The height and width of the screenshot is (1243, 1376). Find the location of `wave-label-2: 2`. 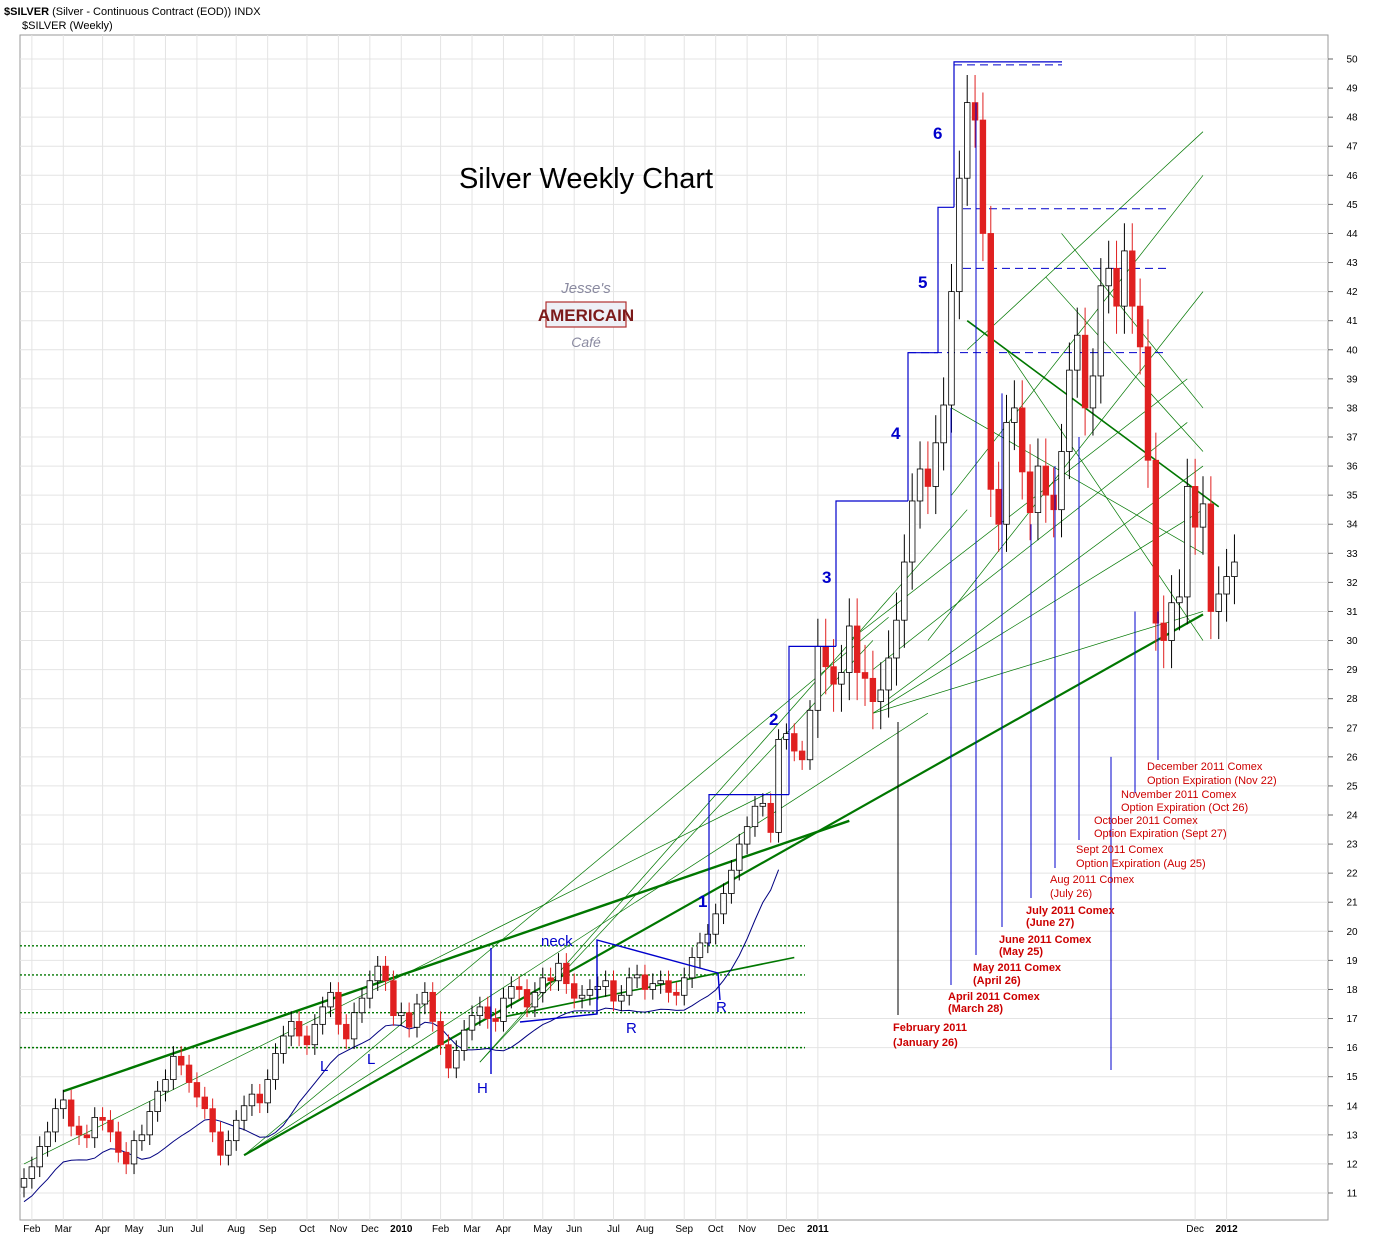

wave-label-2: 2 is located at coordinates (773, 719).